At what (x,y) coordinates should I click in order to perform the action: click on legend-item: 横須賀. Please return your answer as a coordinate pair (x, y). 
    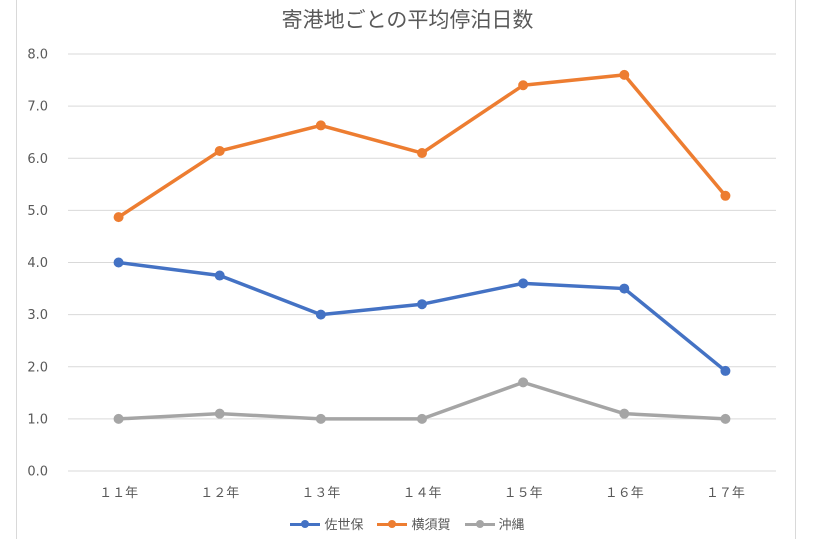
    Looking at the image, I should click on (414, 523).